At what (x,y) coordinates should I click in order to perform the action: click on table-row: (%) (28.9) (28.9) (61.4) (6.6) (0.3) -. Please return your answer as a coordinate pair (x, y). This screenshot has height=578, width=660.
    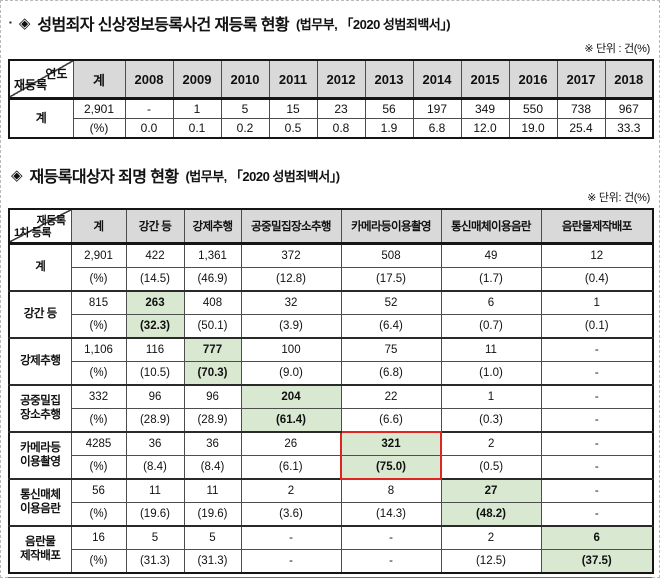
    Looking at the image, I should click on (331, 420).